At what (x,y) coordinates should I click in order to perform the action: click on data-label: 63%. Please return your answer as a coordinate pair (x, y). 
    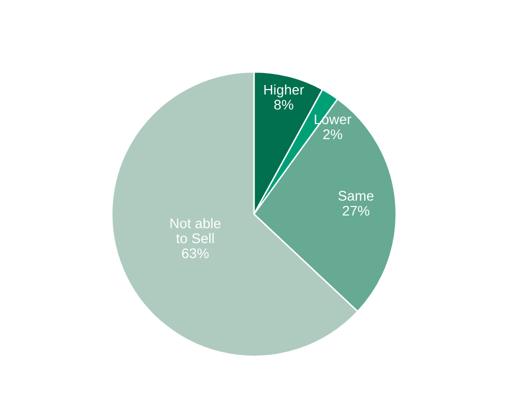
    Looking at the image, I should click on (195, 253).